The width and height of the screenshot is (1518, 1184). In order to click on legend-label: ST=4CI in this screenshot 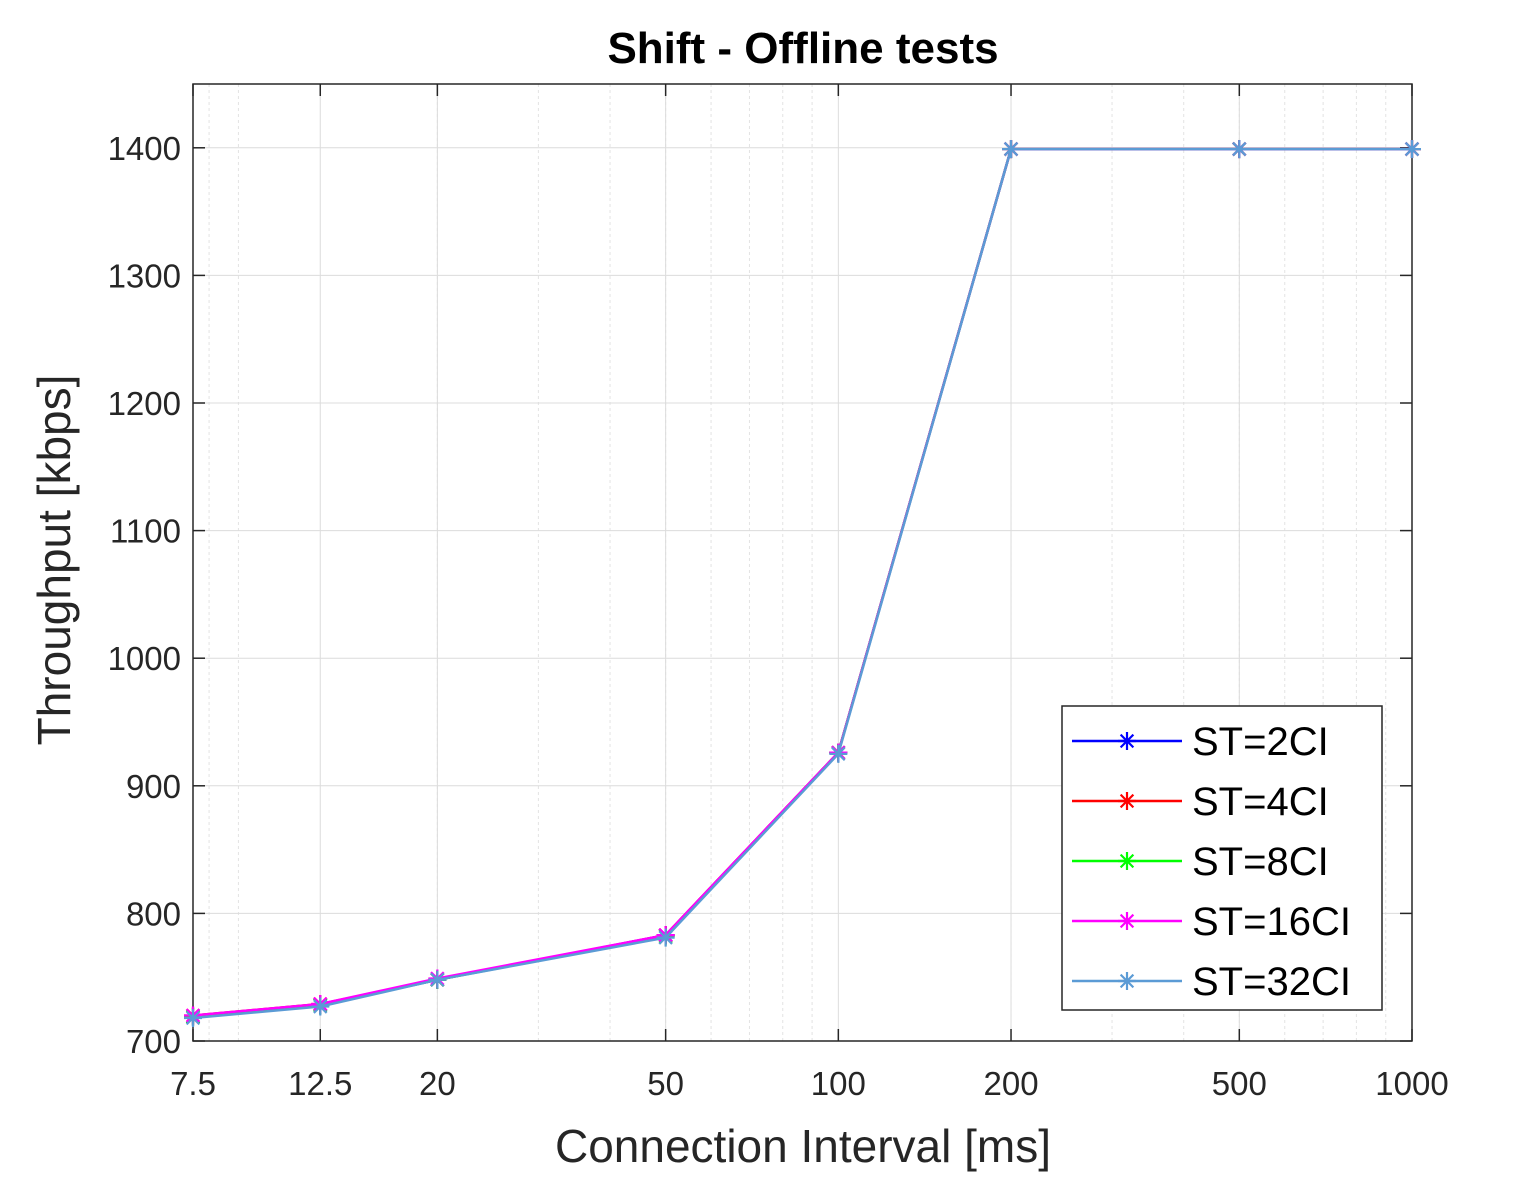, I will do `click(1260, 802)`.